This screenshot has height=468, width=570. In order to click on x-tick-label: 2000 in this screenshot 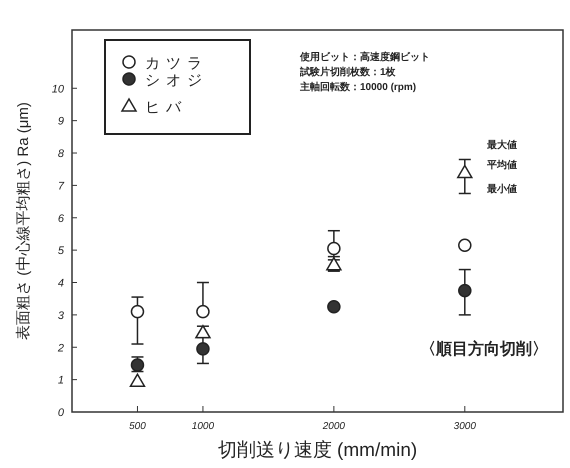, I will do `click(334, 426)`.